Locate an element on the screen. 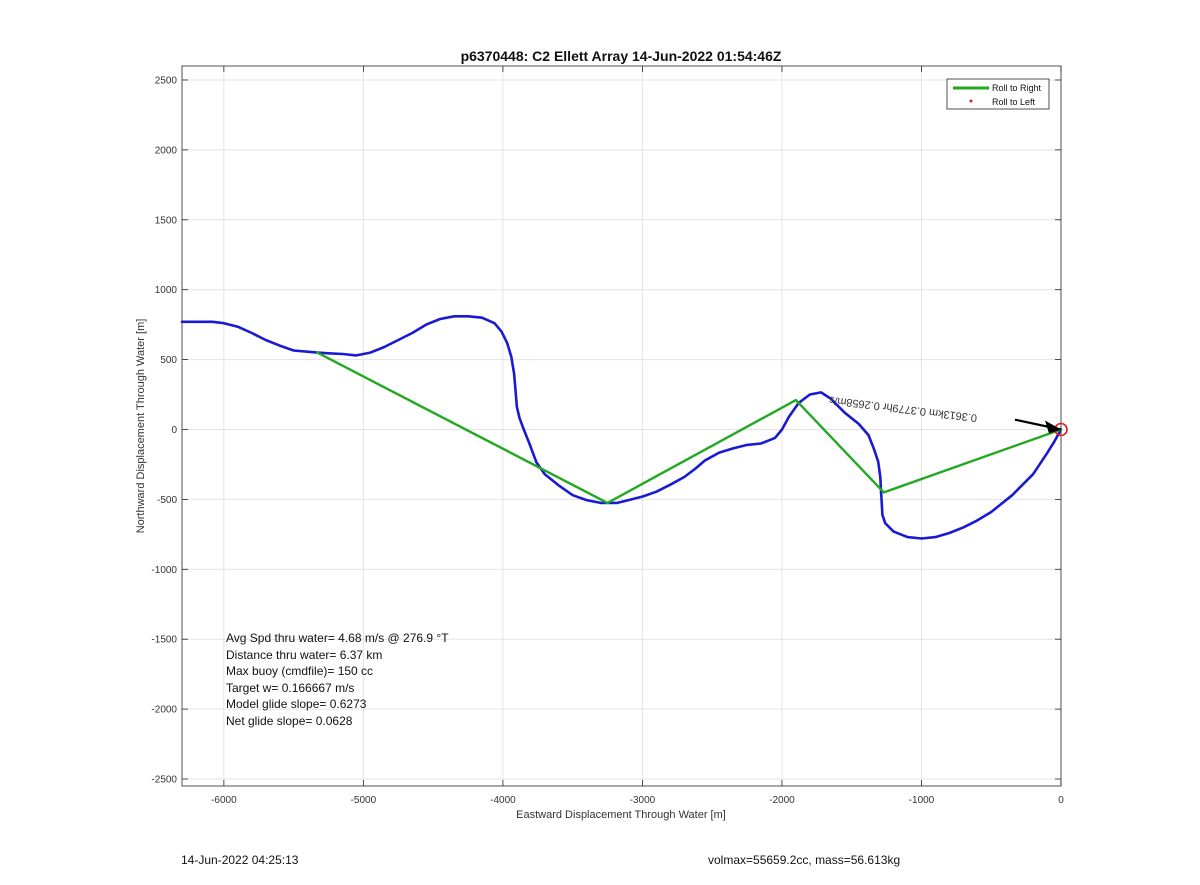  stat-max-buoy: Max buoy (cmdfile)= 150 cc is located at coordinates (300, 671).